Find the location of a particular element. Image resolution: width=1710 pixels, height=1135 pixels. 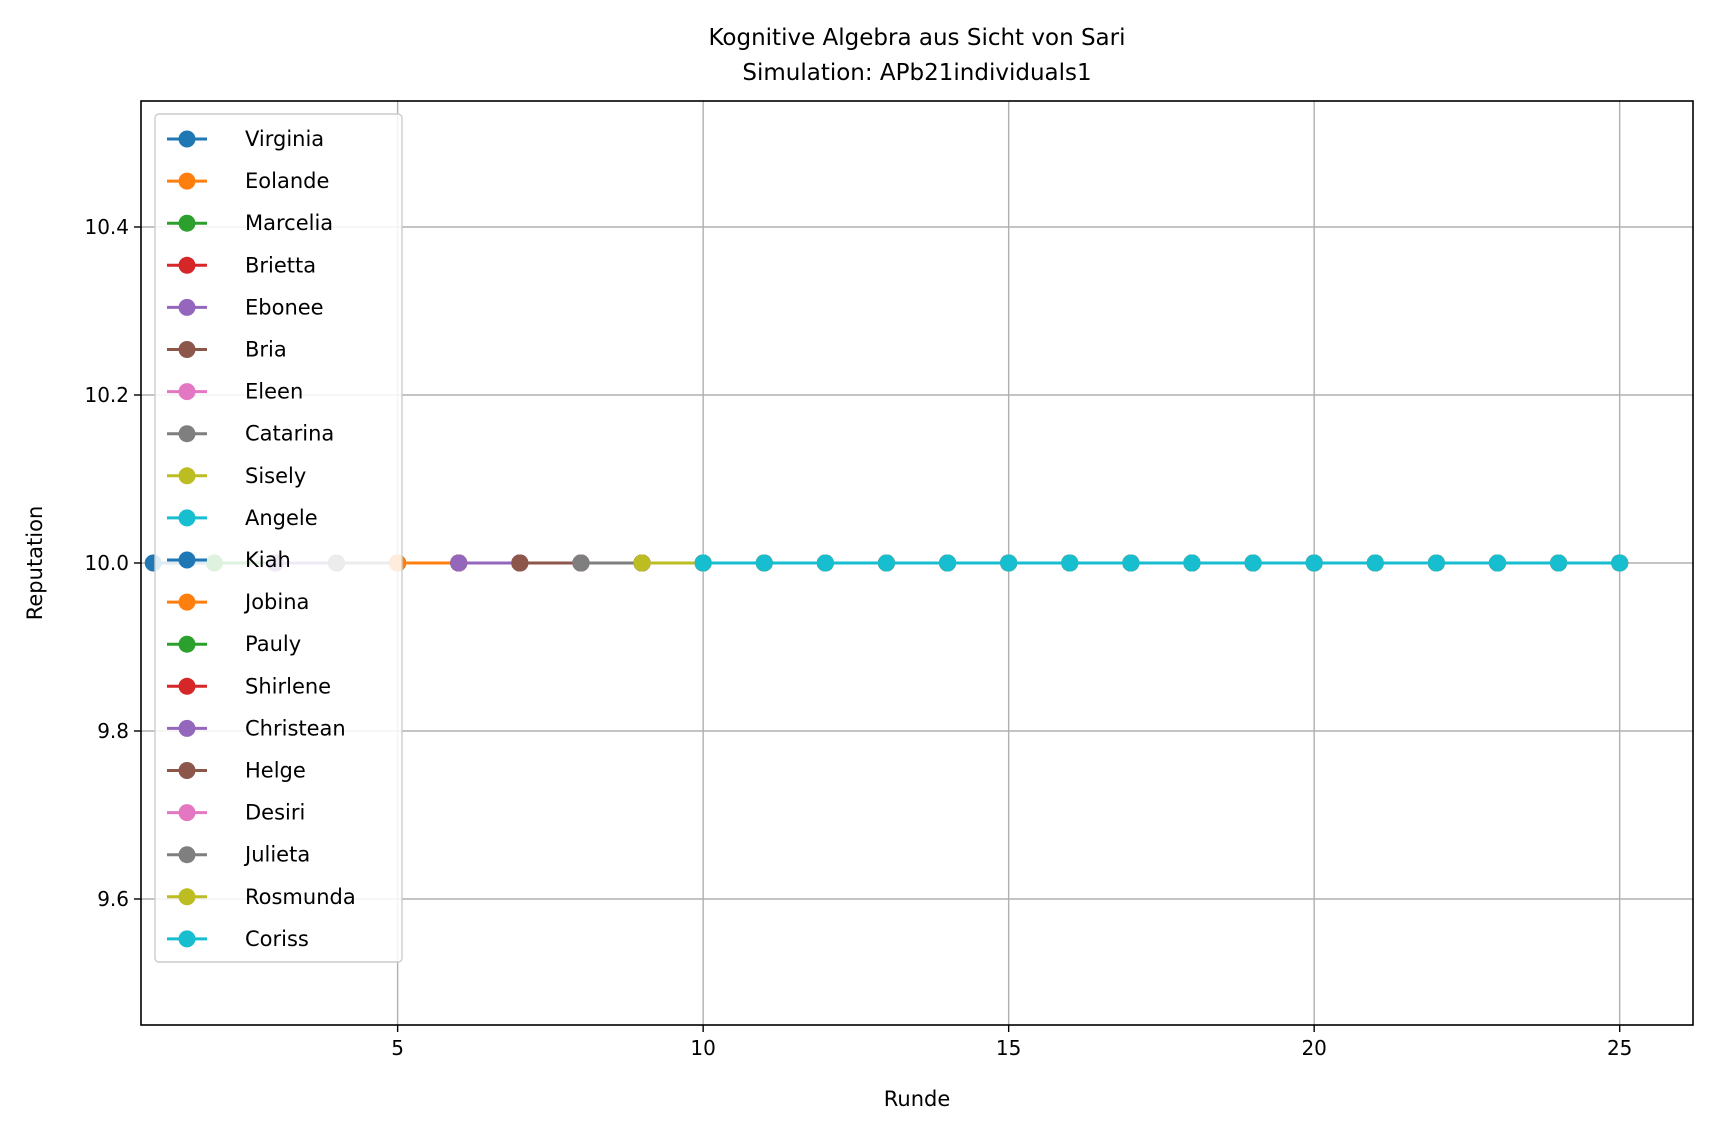

y-axis-label: Reputation is located at coordinates (35, 563).